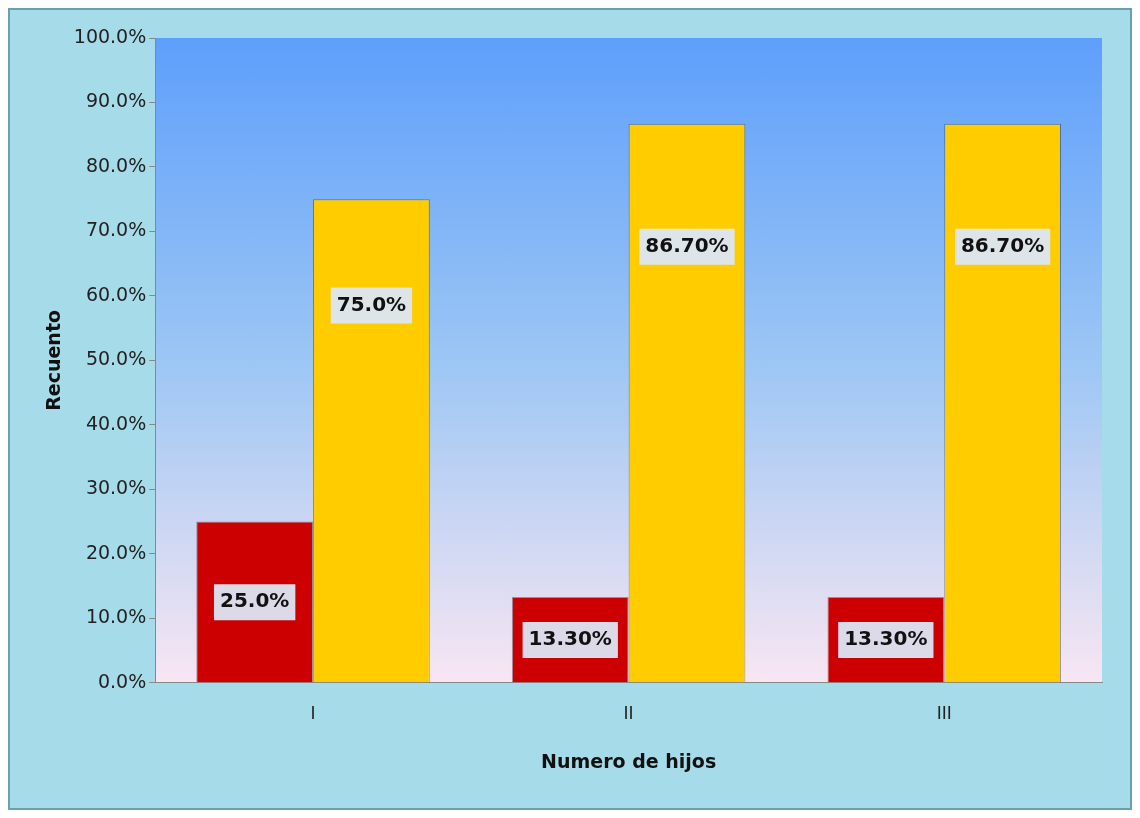 This screenshot has width=1140, height=818. I want to click on x-tick-label: I, so click(313, 713).